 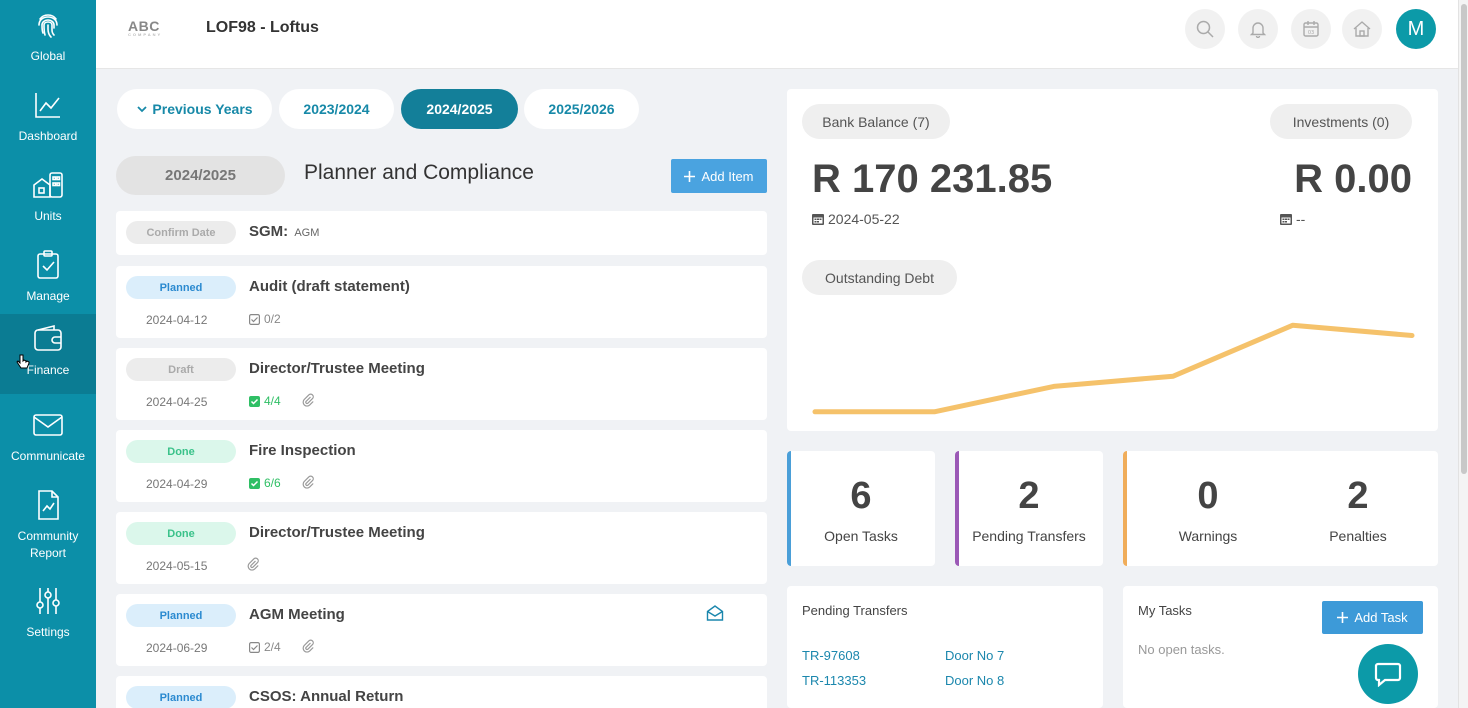 I want to click on planner-item-date: 2024-04-25, so click(x=177, y=402).